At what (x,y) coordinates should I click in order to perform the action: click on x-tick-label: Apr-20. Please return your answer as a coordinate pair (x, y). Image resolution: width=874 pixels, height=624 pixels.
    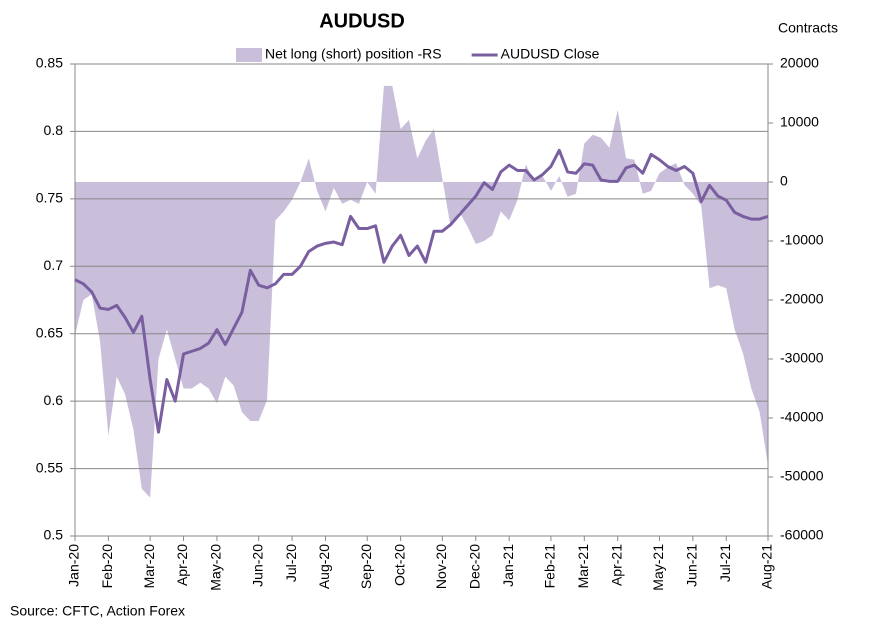
    Looking at the image, I should click on (182, 565).